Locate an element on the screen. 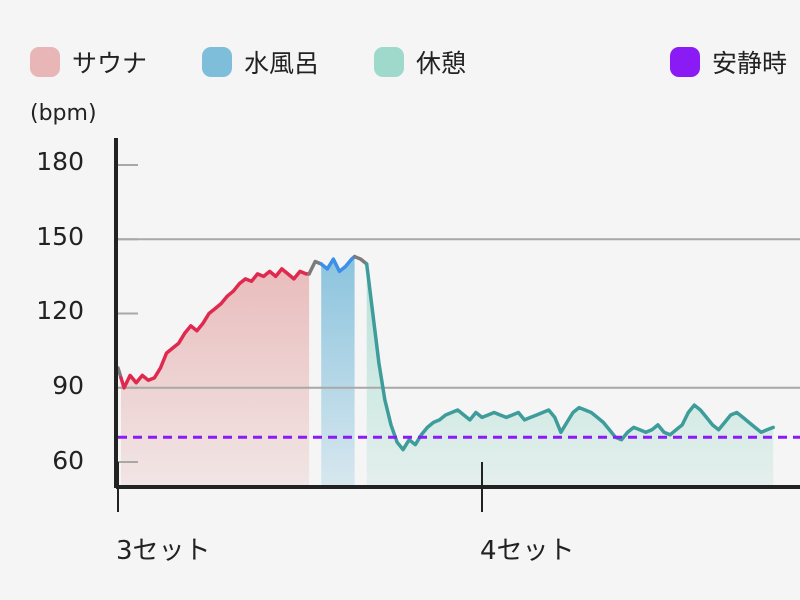 The width and height of the screenshot is (800, 600). rest-swatch-icon is located at coordinates (389, 62).